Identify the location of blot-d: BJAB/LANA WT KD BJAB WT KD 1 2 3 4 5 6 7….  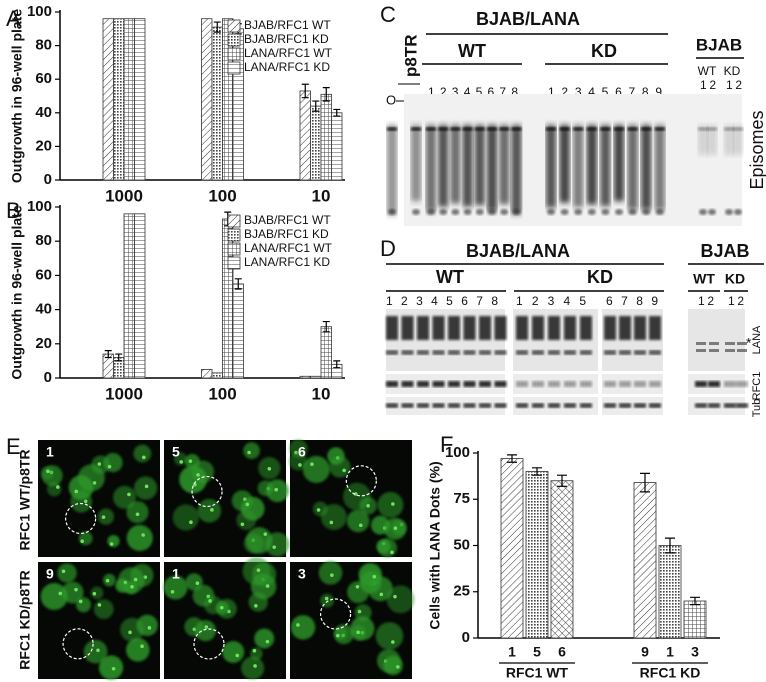
(575, 329).